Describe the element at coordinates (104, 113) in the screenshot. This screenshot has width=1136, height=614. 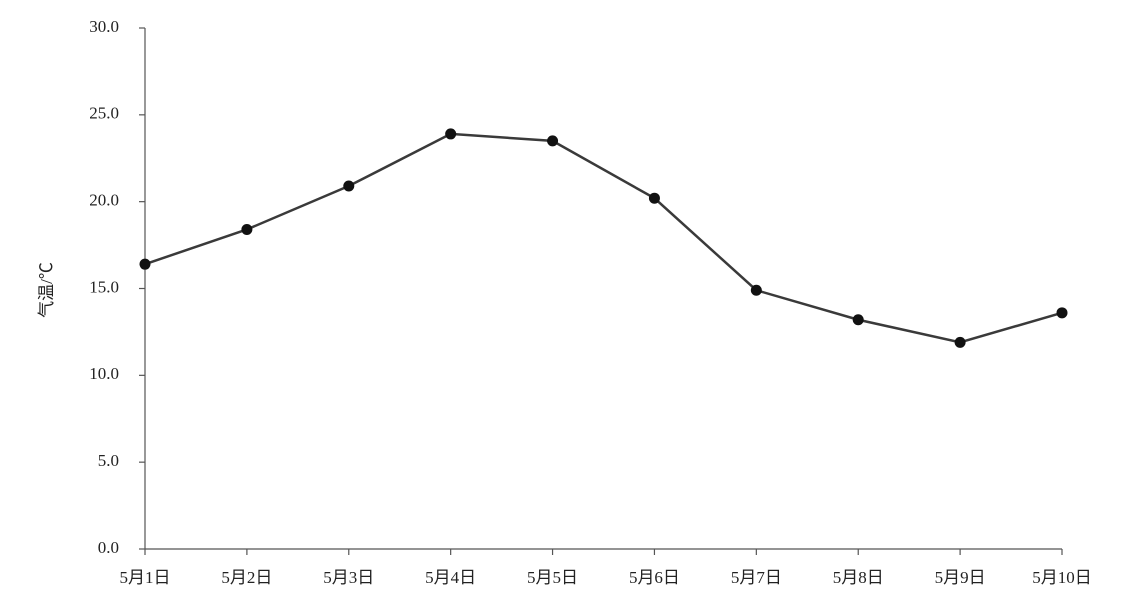
I see `y-tick-label: 25.0` at that location.